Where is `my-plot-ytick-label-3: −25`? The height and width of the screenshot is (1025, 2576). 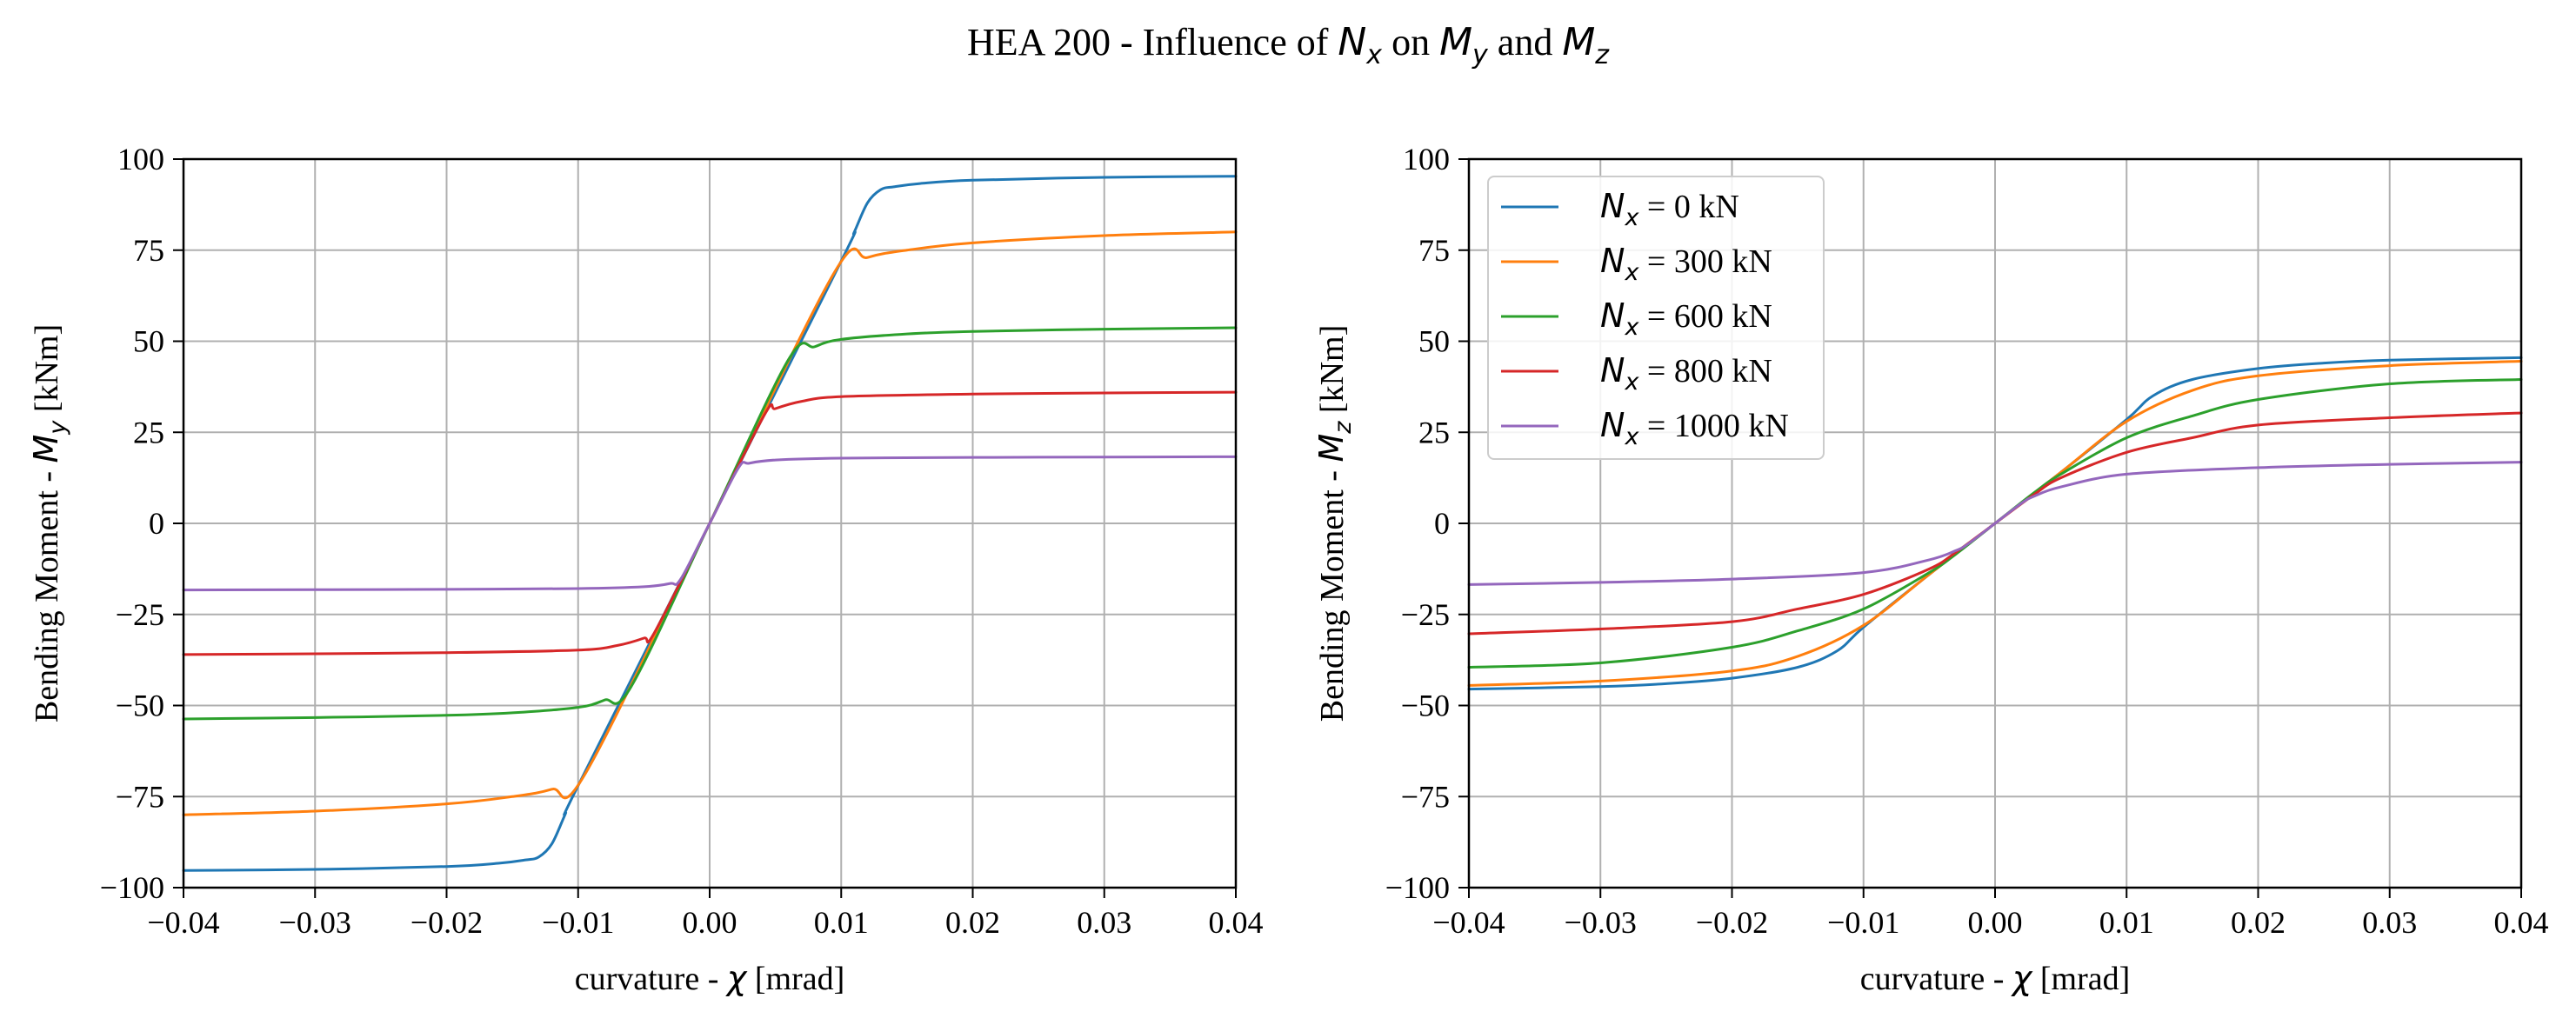 my-plot-ytick-label-3: −25 is located at coordinates (140, 614).